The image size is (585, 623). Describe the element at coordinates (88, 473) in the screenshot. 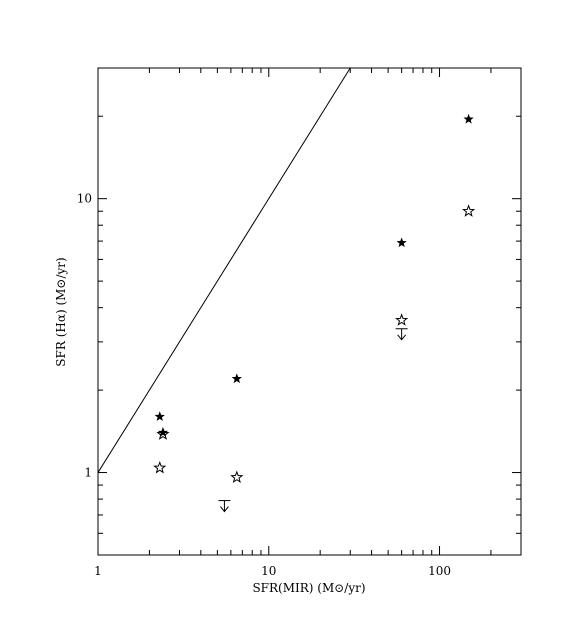

I see `y-tick-label: 1` at that location.